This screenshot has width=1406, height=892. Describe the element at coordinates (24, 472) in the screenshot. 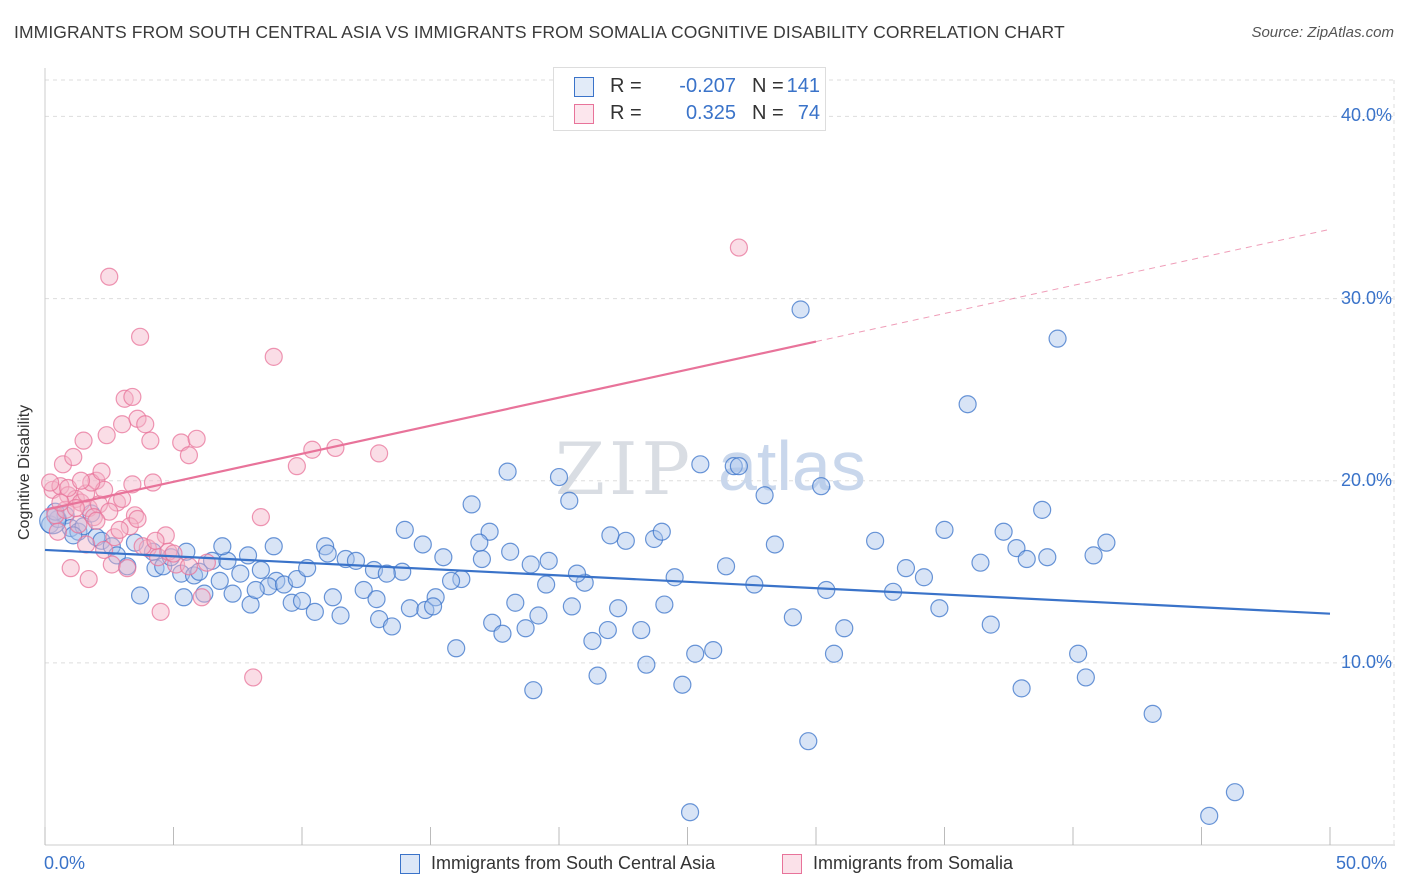

I see `y-axis-label: Cognitive Disability` at that location.